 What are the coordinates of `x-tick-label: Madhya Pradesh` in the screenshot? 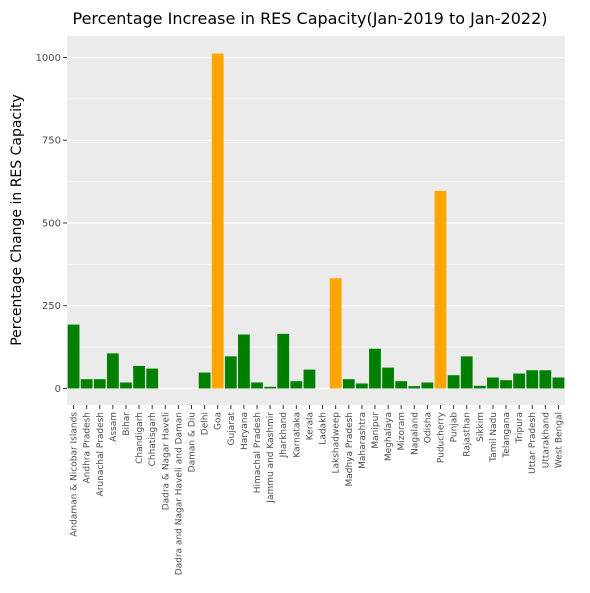 It's located at (350, 449).